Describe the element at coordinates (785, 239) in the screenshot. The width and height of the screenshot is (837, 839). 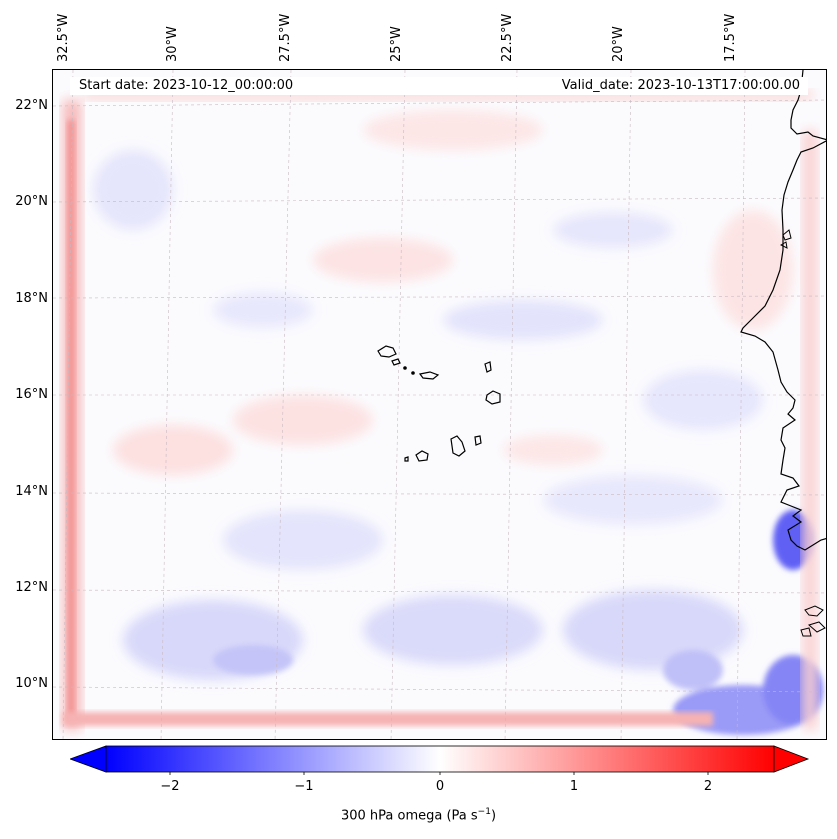
I see `canary-coast-islets` at that location.